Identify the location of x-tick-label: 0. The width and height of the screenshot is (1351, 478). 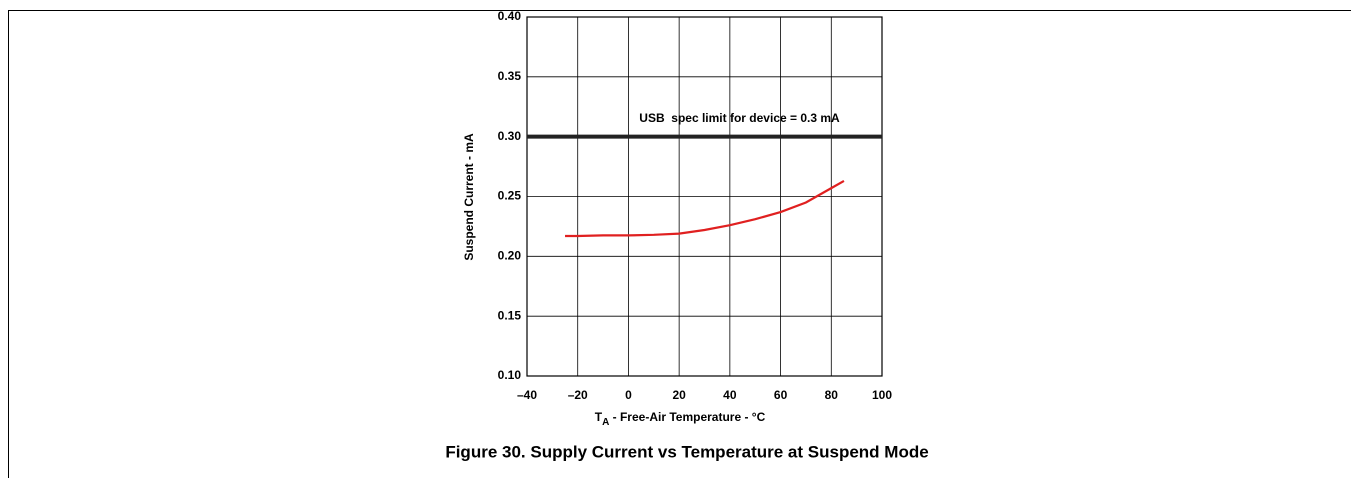
(628, 395).